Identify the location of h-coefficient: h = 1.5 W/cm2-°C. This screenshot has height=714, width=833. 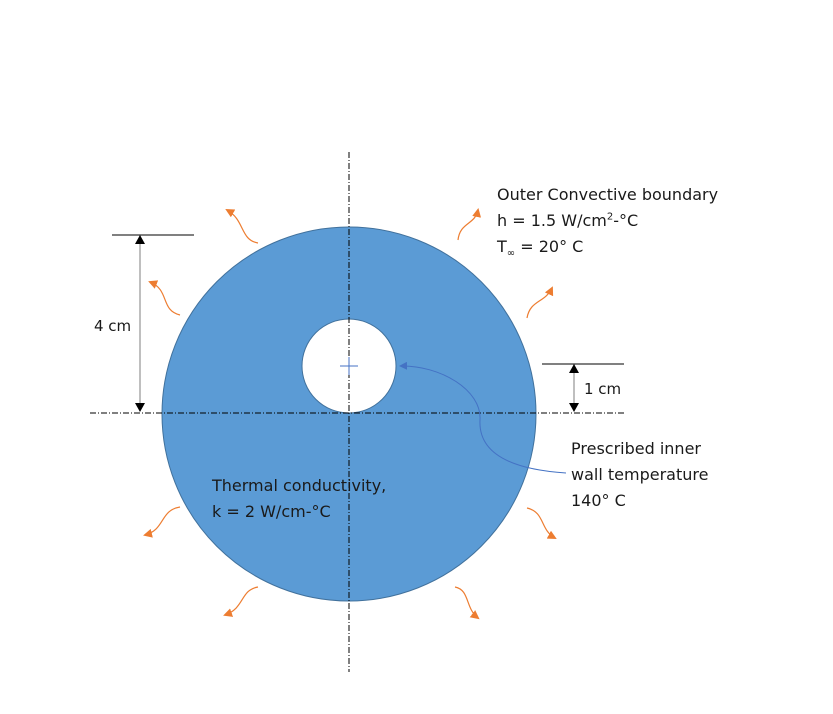
(607, 221).